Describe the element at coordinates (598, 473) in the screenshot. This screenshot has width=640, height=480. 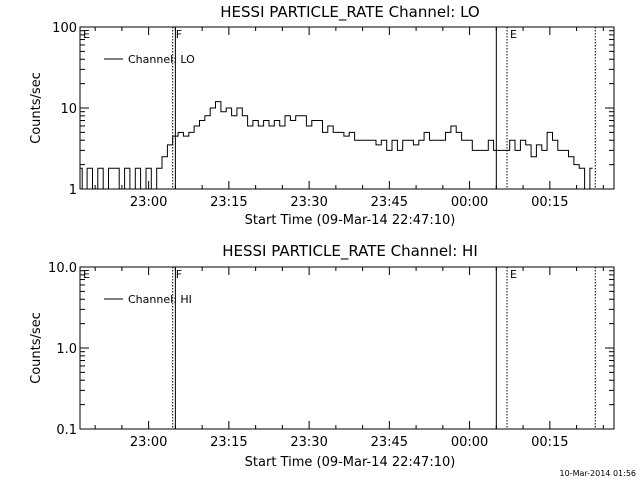
I see `footer-timestamp: 10-Mar-2014 01:56` at that location.